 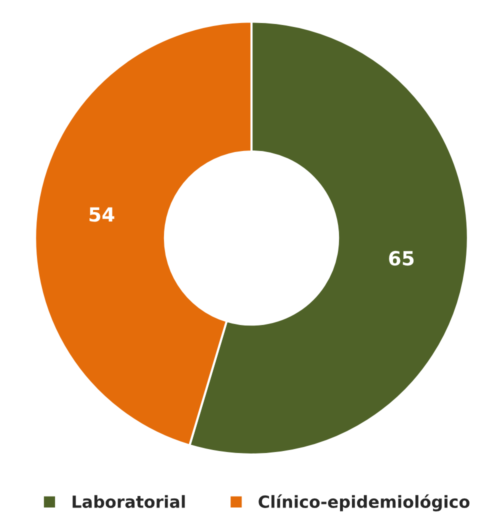 What do you see at coordinates (128, 501) in the screenshot?
I see `legend-label: Laboratorial` at bounding box center [128, 501].